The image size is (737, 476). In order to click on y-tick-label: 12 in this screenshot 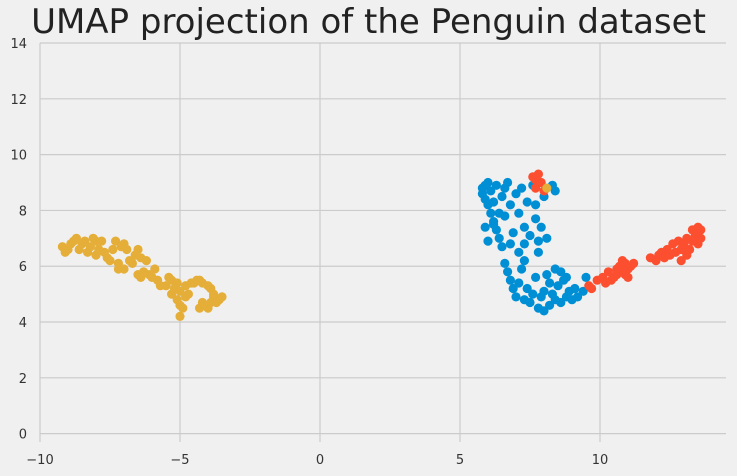, I will do `click(18, 100)`.